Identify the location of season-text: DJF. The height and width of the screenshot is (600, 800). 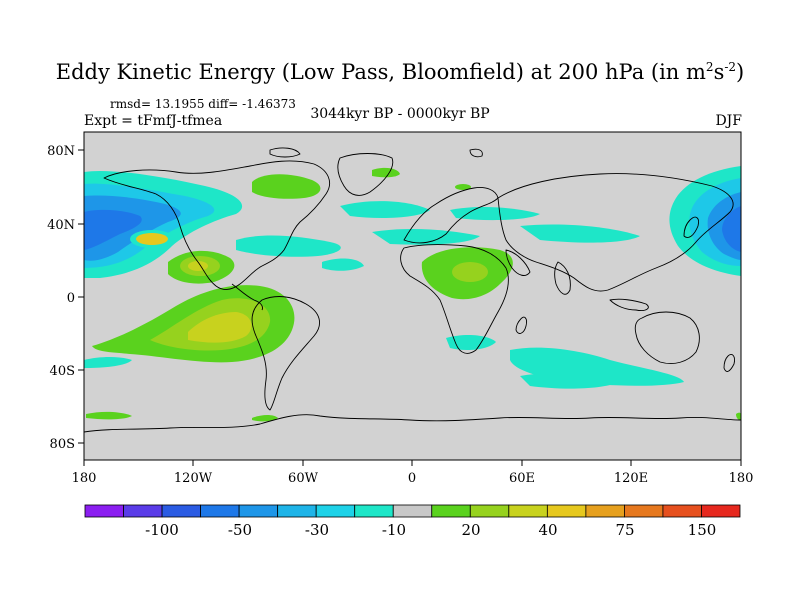
(728, 121).